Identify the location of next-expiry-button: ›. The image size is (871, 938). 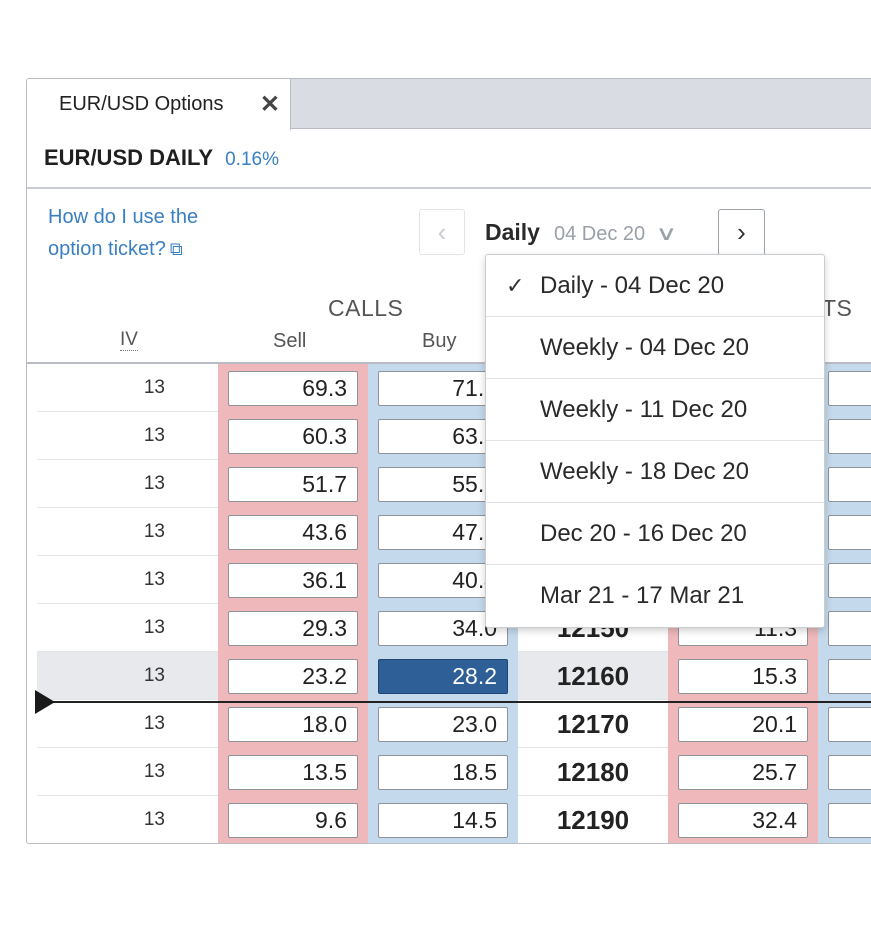
(741, 232).